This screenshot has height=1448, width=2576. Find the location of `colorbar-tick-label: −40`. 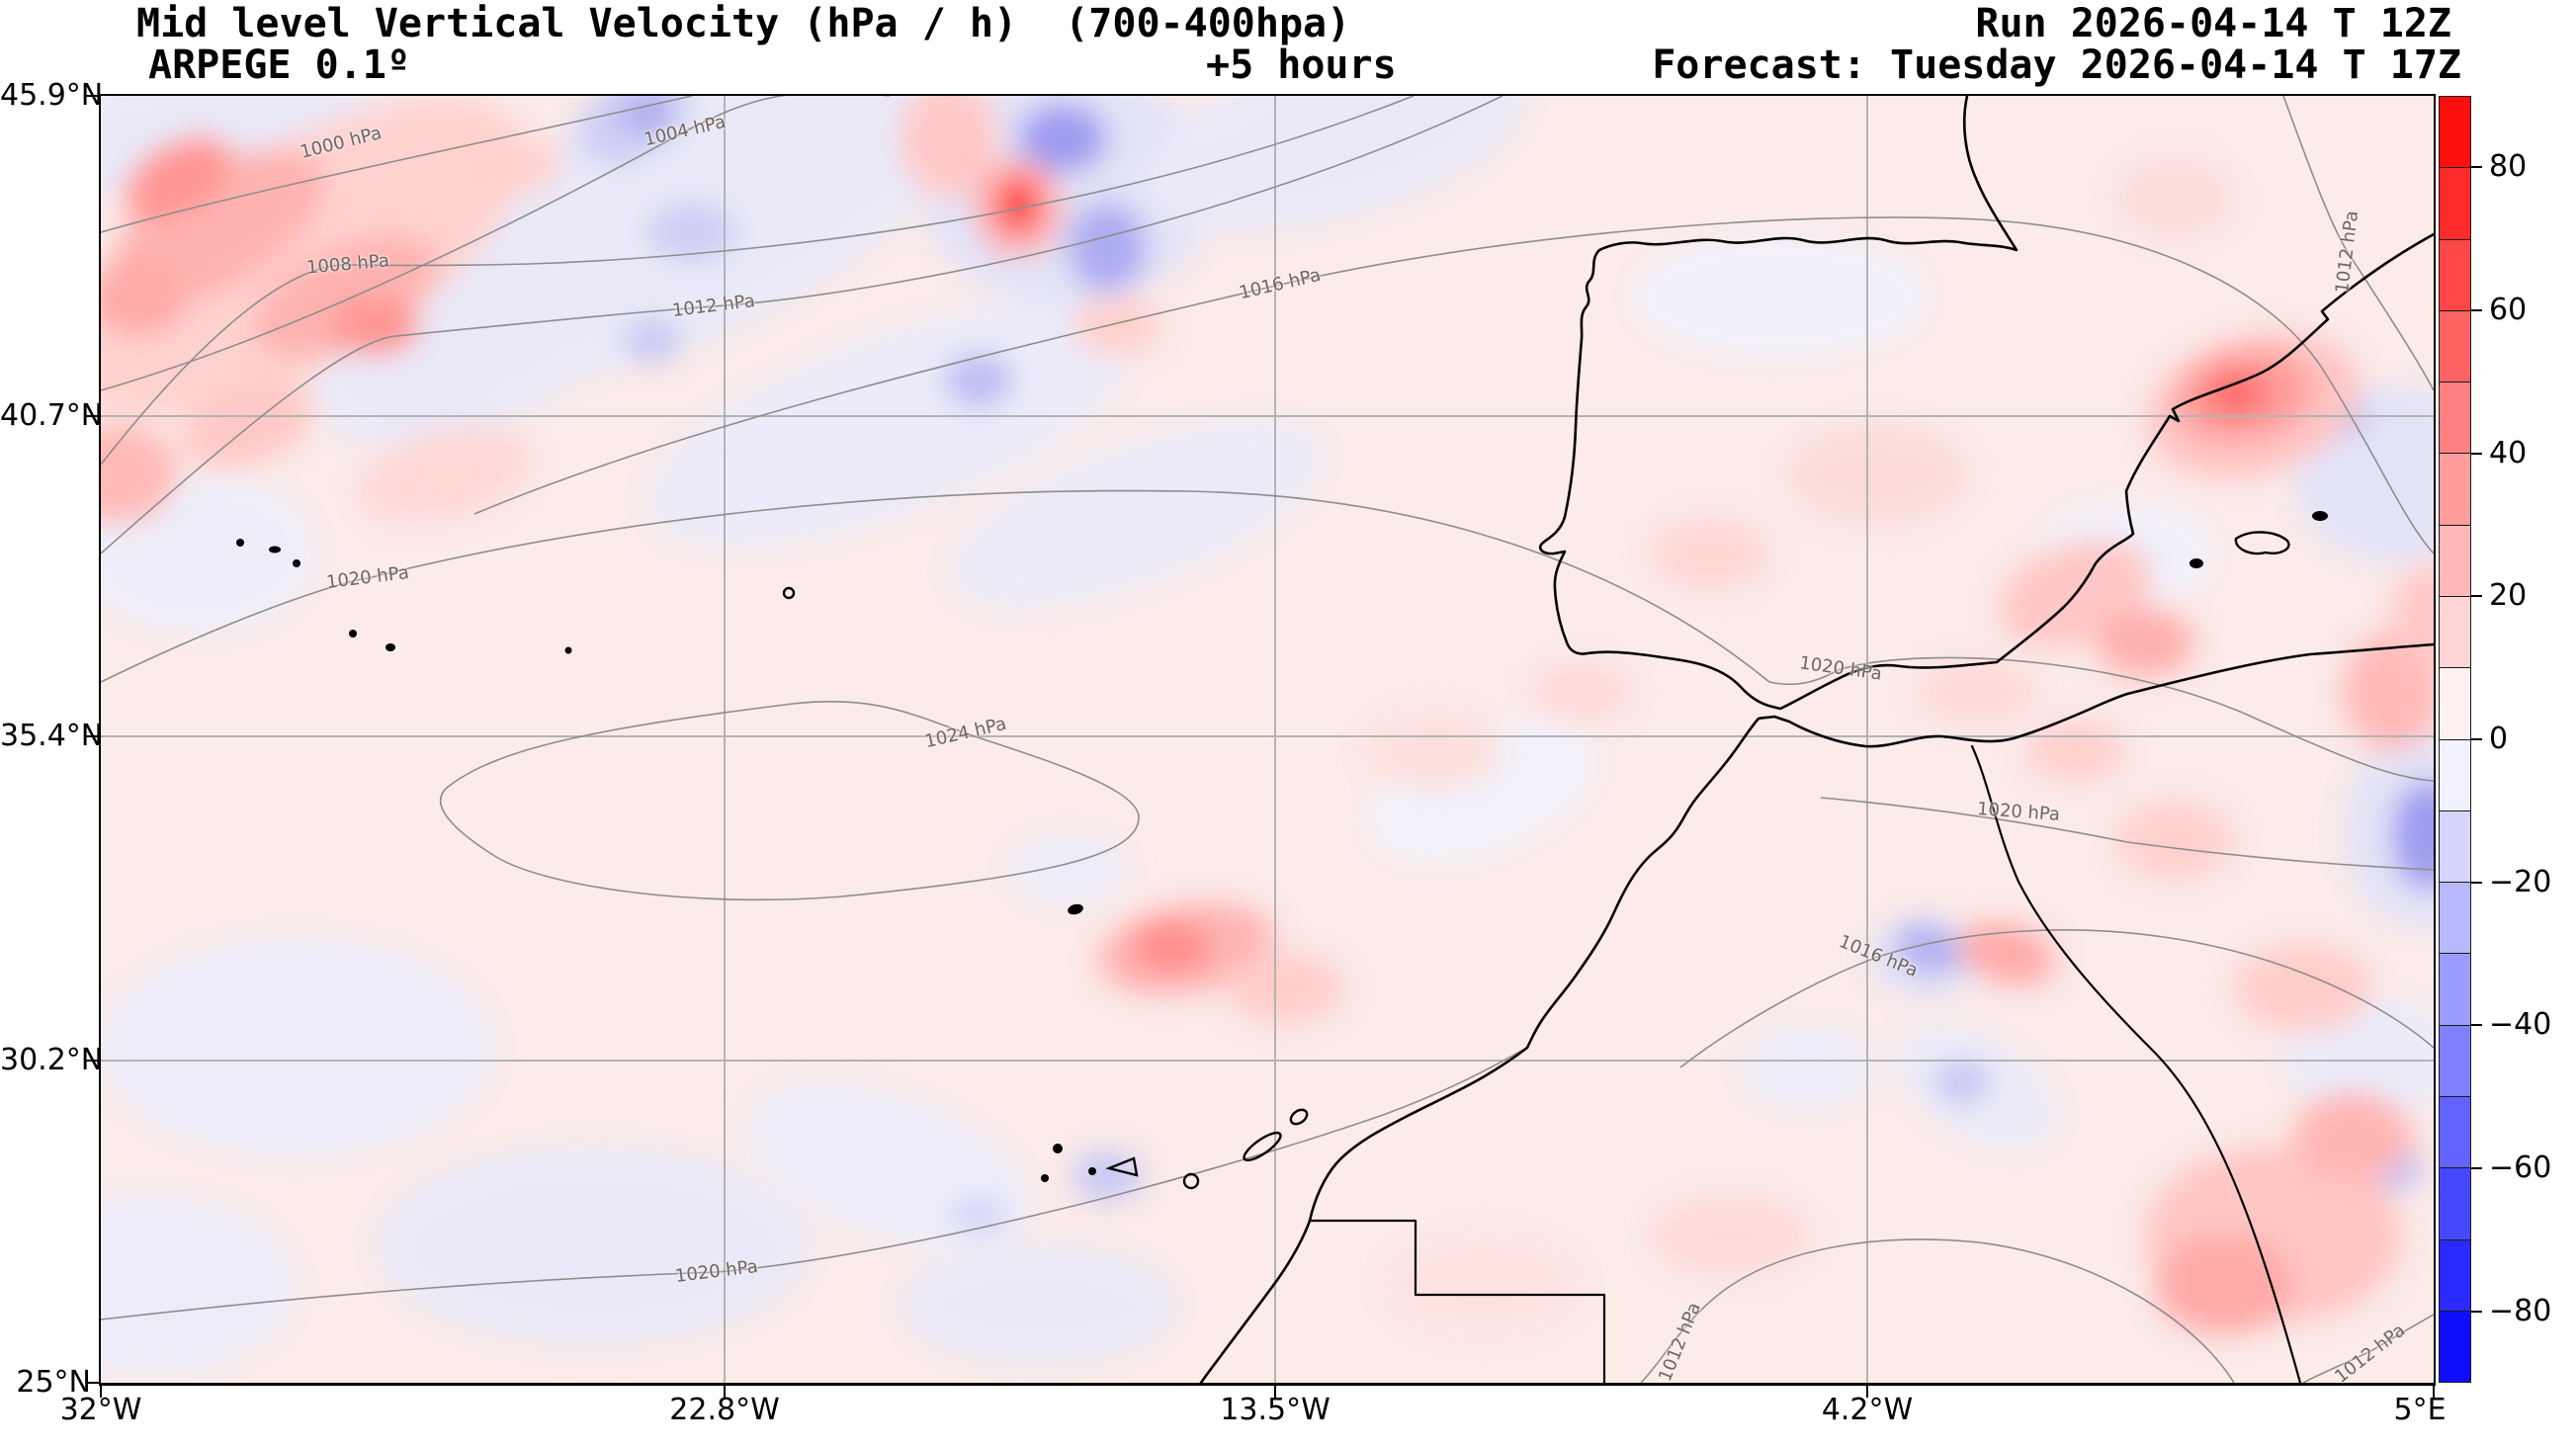

colorbar-tick-label: −40 is located at coordinates (2520, 1024).